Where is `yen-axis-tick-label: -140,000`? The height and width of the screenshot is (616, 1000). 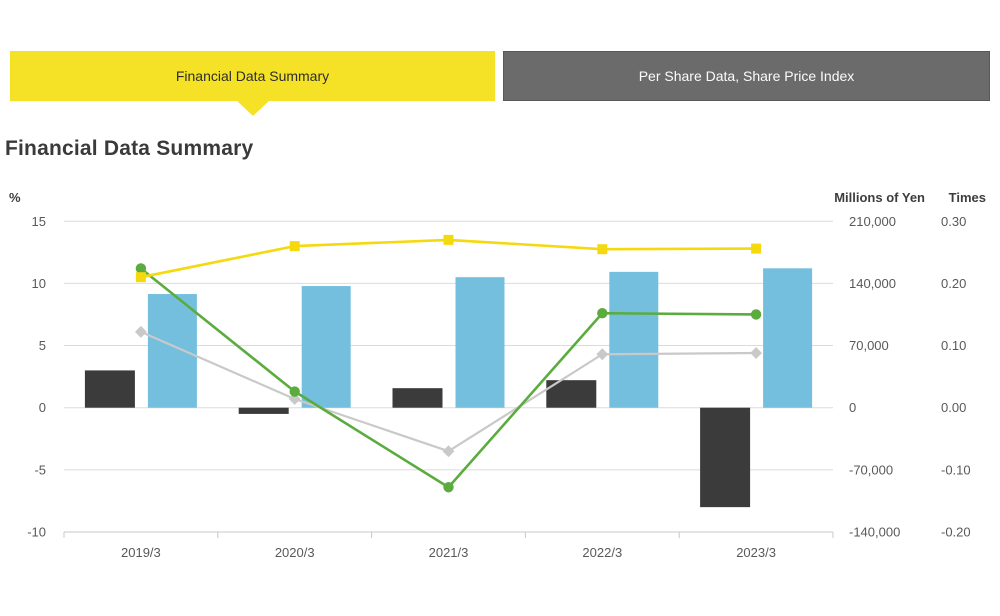 yen-axis-tick-label: -140,000 is located at coordinates (874, 532).